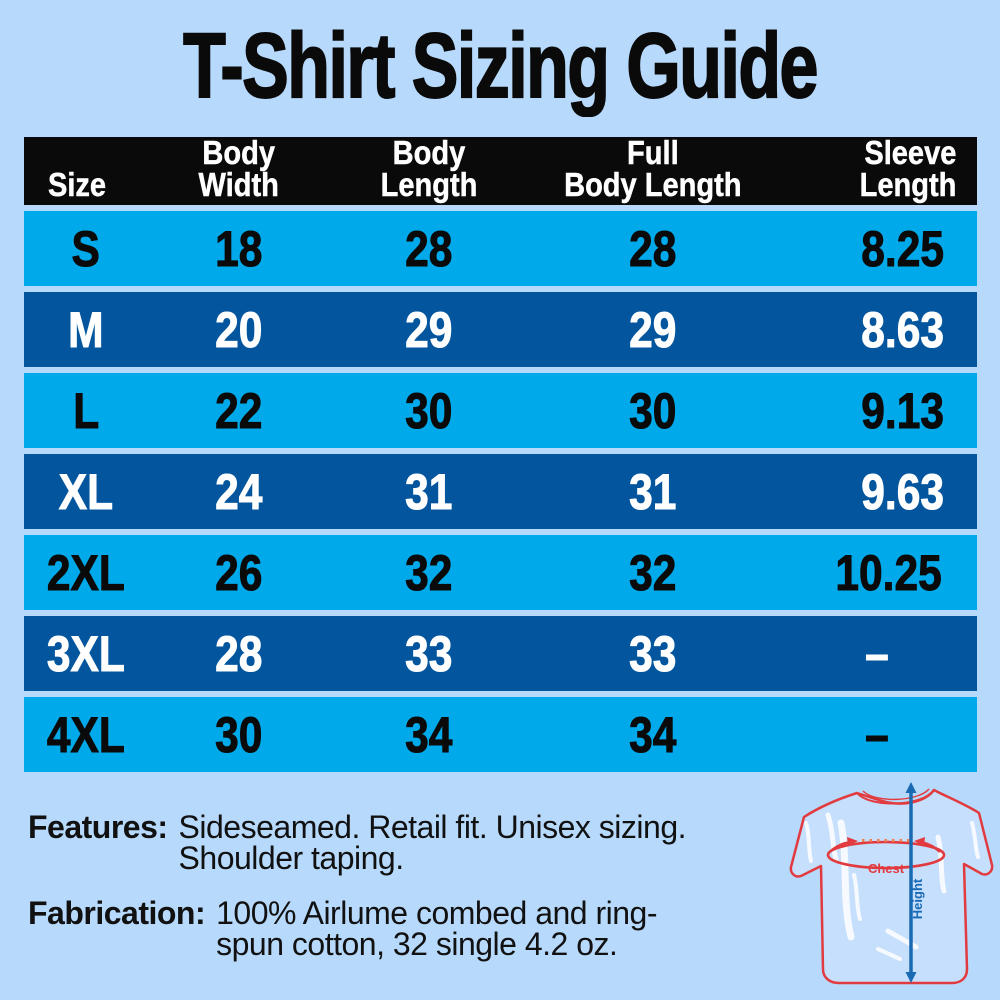 Image resolution: width=1000 pixels, height=1000 pixels. I want to click on cell-size: S, so click(86, 248).